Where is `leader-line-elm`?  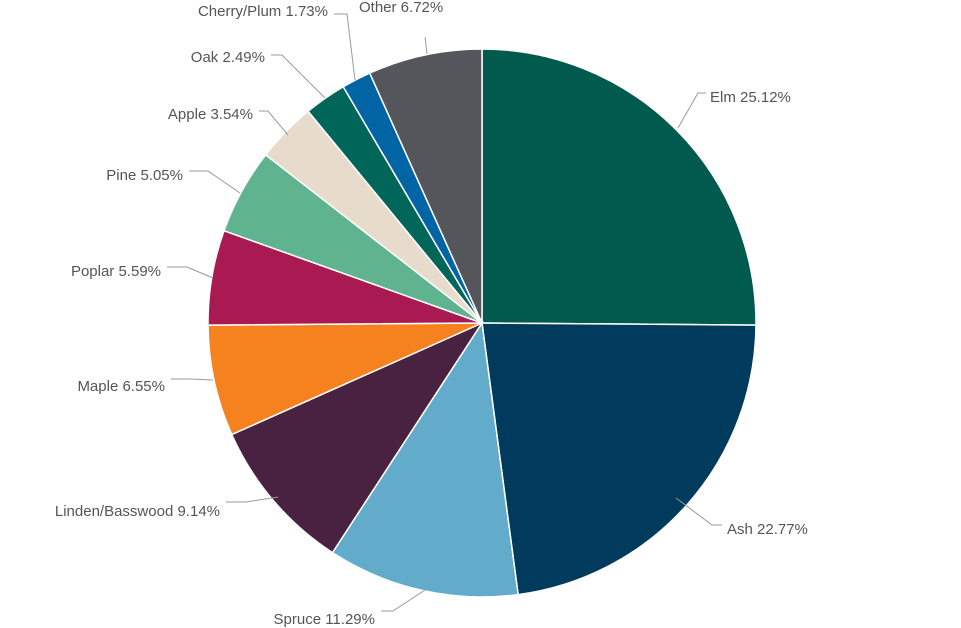
leader-line-elm is located at coordinates (691, 110).